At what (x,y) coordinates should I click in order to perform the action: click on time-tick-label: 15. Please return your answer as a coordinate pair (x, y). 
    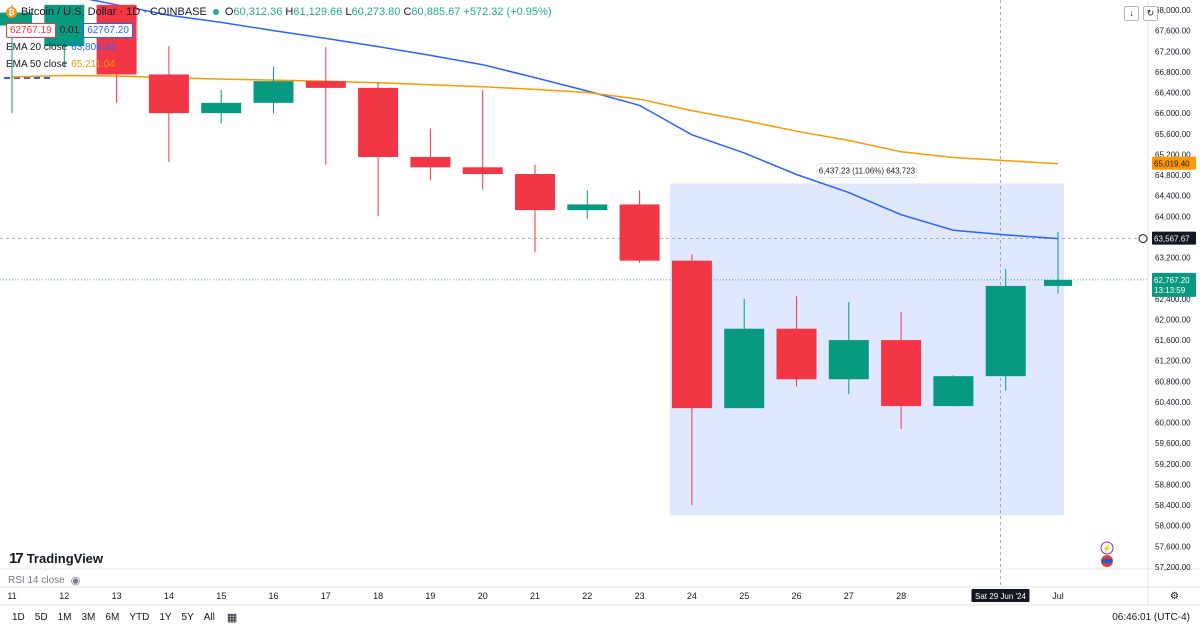
    Looking at the image, I should click on (221, 596).